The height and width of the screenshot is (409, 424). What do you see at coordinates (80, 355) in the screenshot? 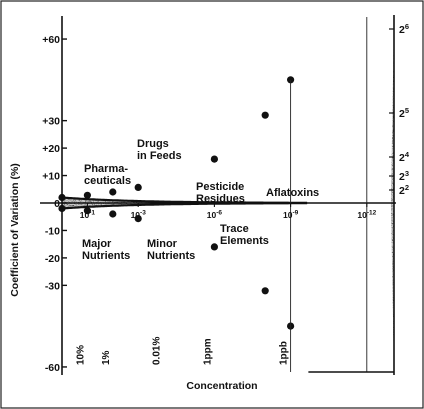
I see `x-tick-label-0: 10%` at bounding box center [80, 355].